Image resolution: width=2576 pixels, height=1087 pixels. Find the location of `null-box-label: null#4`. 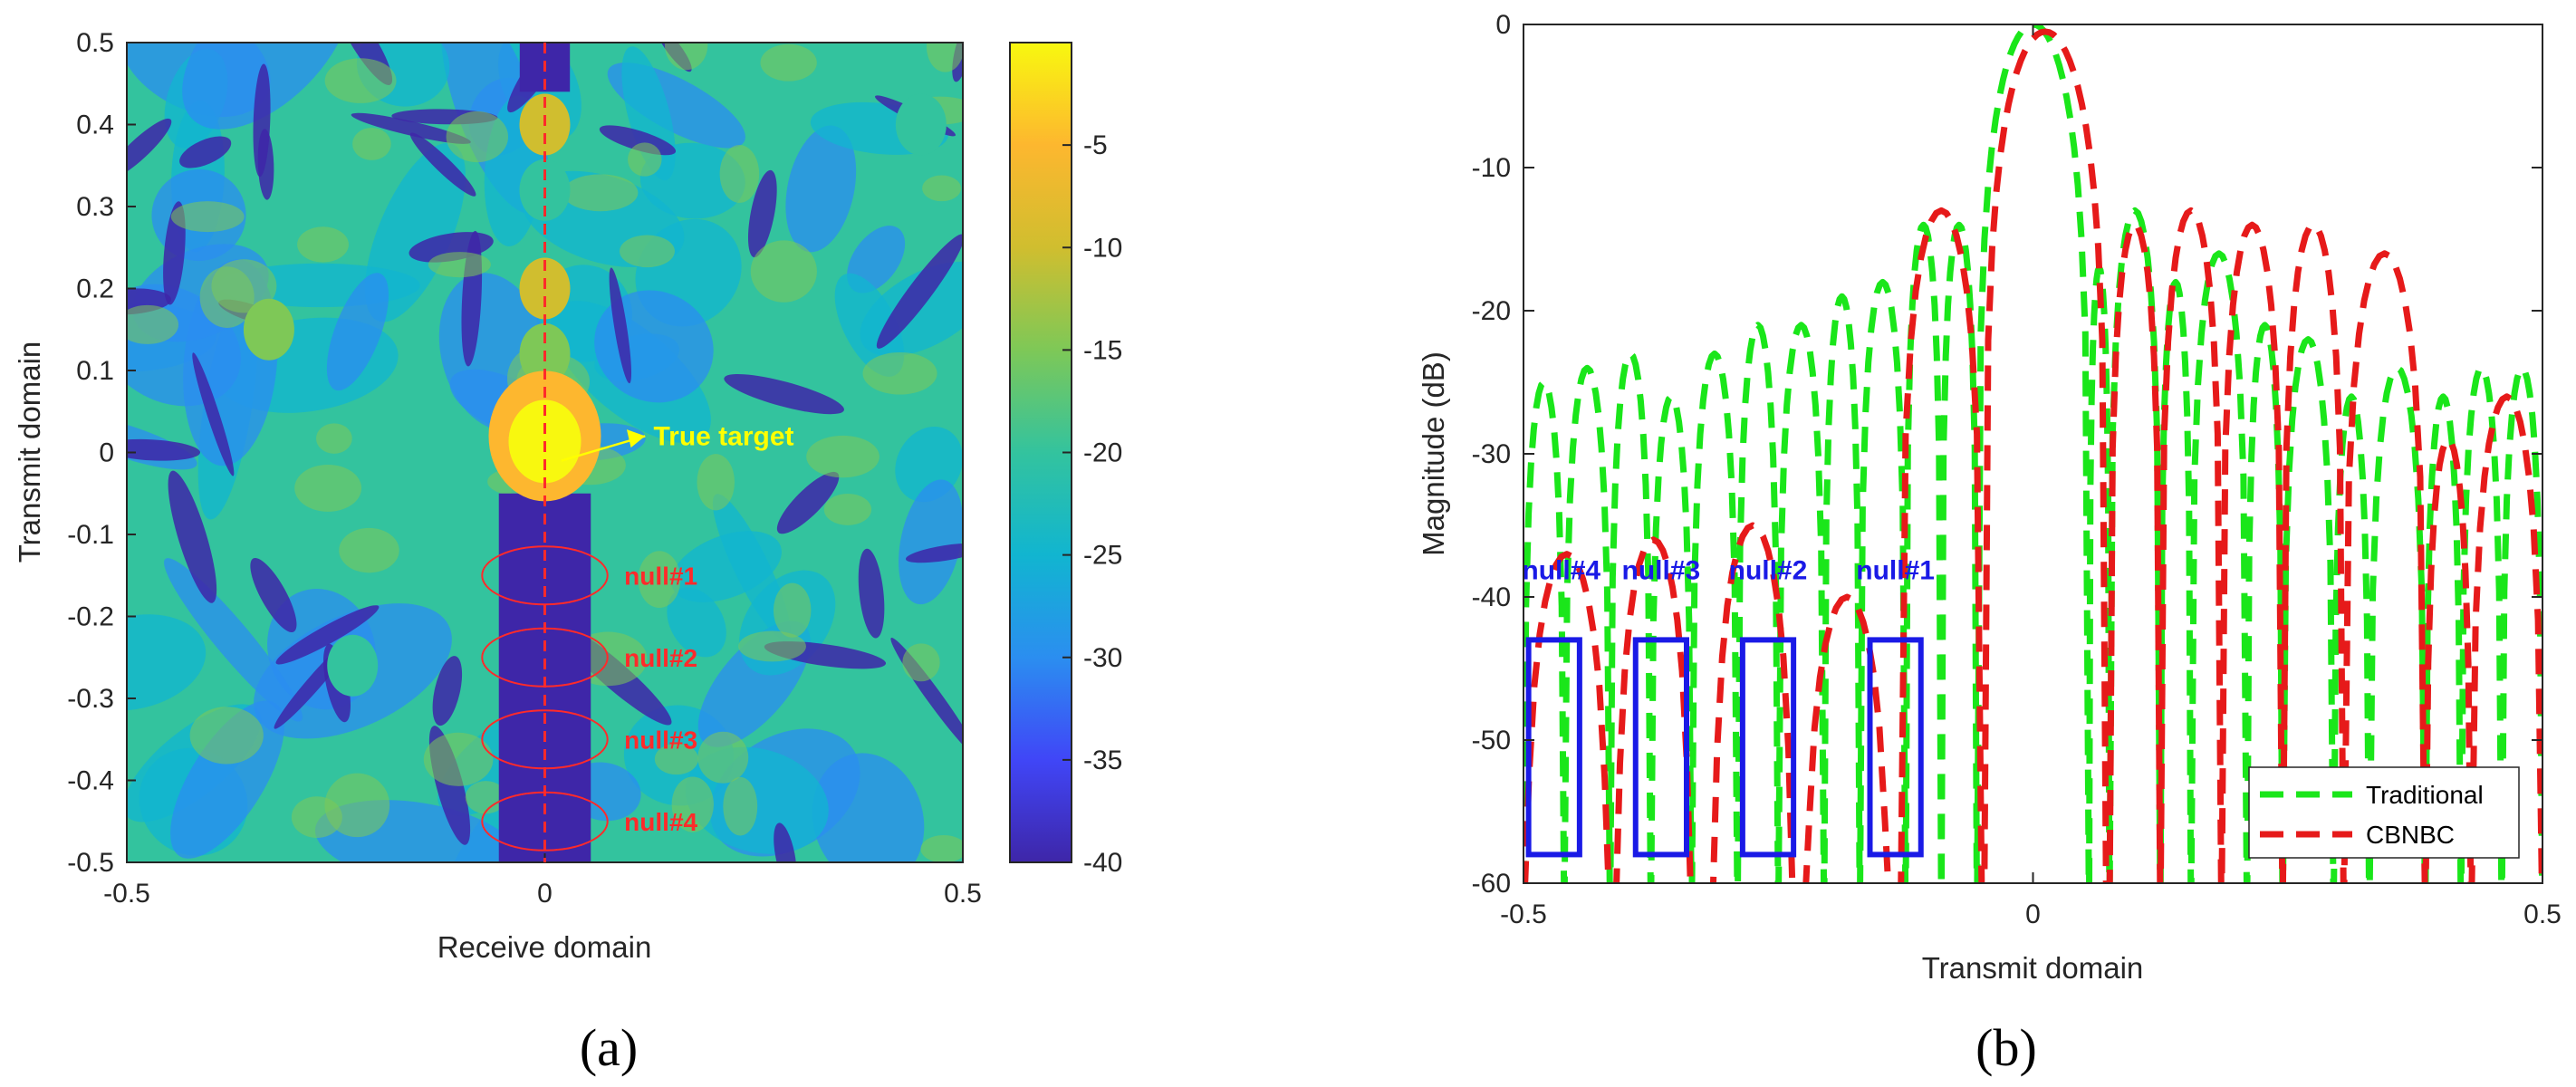

null-box-label: null#4 is located at coordinates (1561, 570).